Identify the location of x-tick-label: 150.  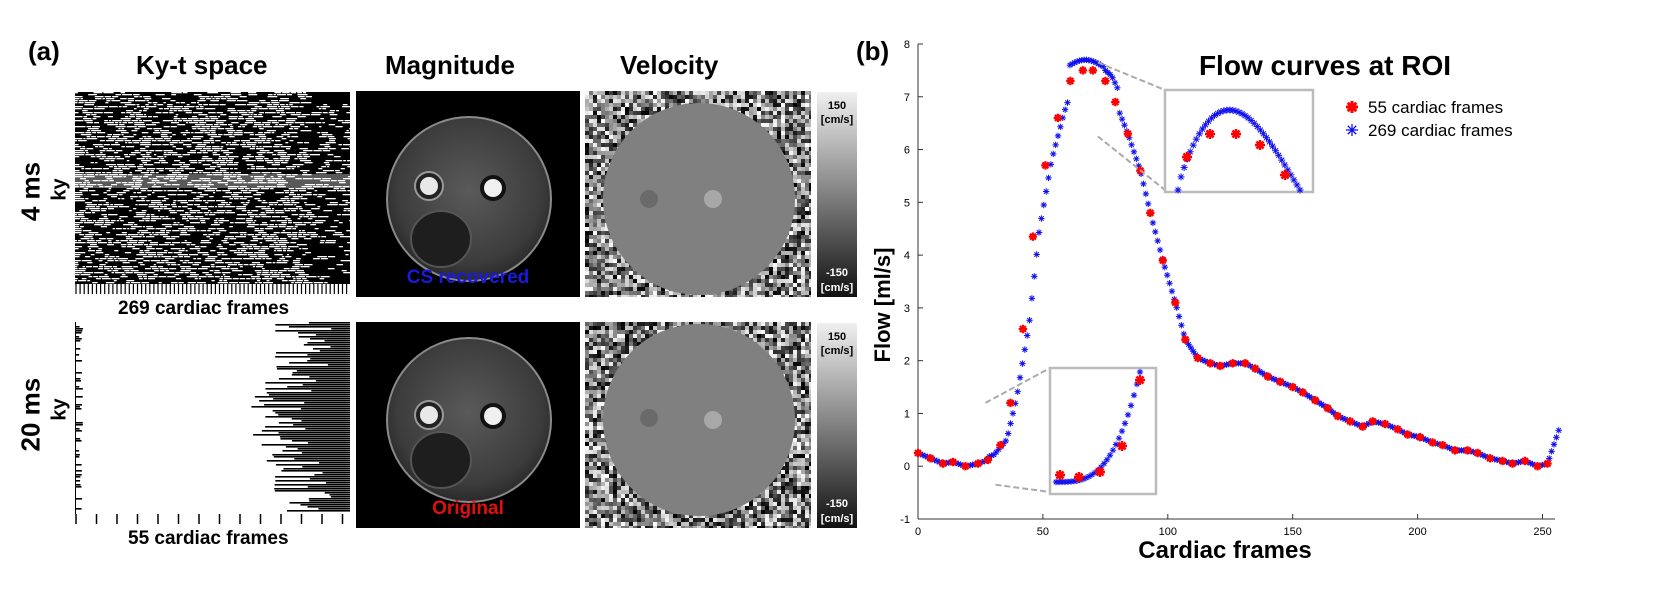
(1293, 532).